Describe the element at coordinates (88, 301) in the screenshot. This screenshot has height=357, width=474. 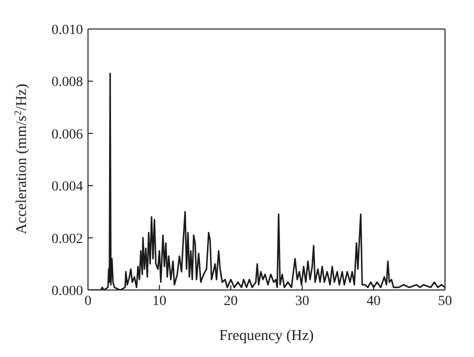
I see `x-tick-label: 0` at that location.